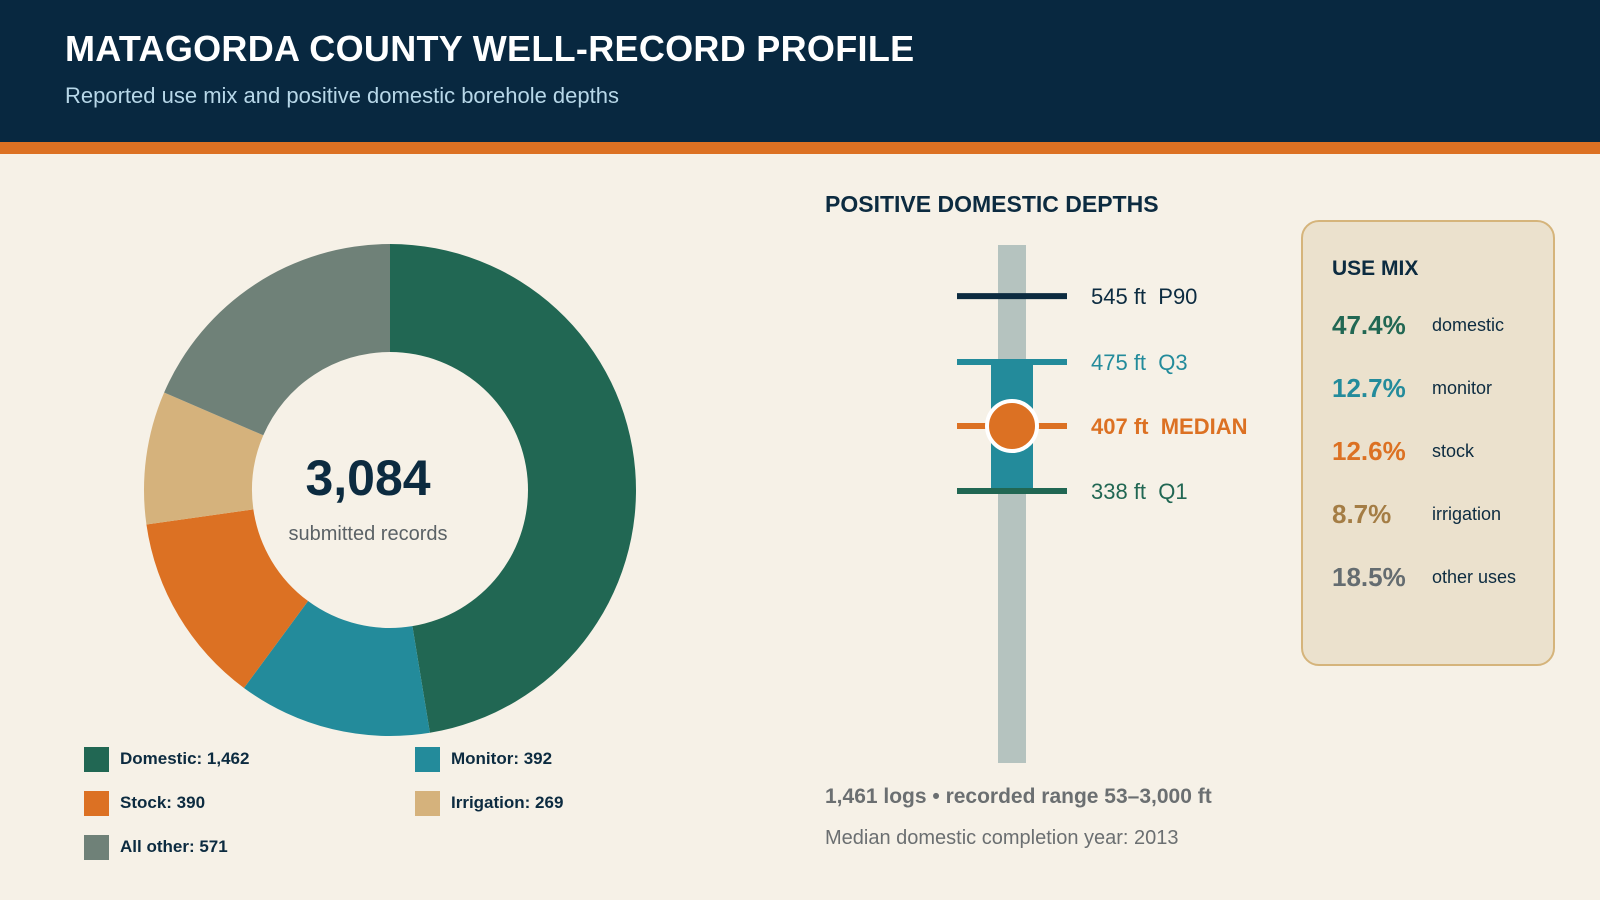 This screenshot has height=900, width=1600. Describe the element at coordinates (1139, 491) in the screenshot. I see `depth-label-q1: 338 ft Q1` at that location.